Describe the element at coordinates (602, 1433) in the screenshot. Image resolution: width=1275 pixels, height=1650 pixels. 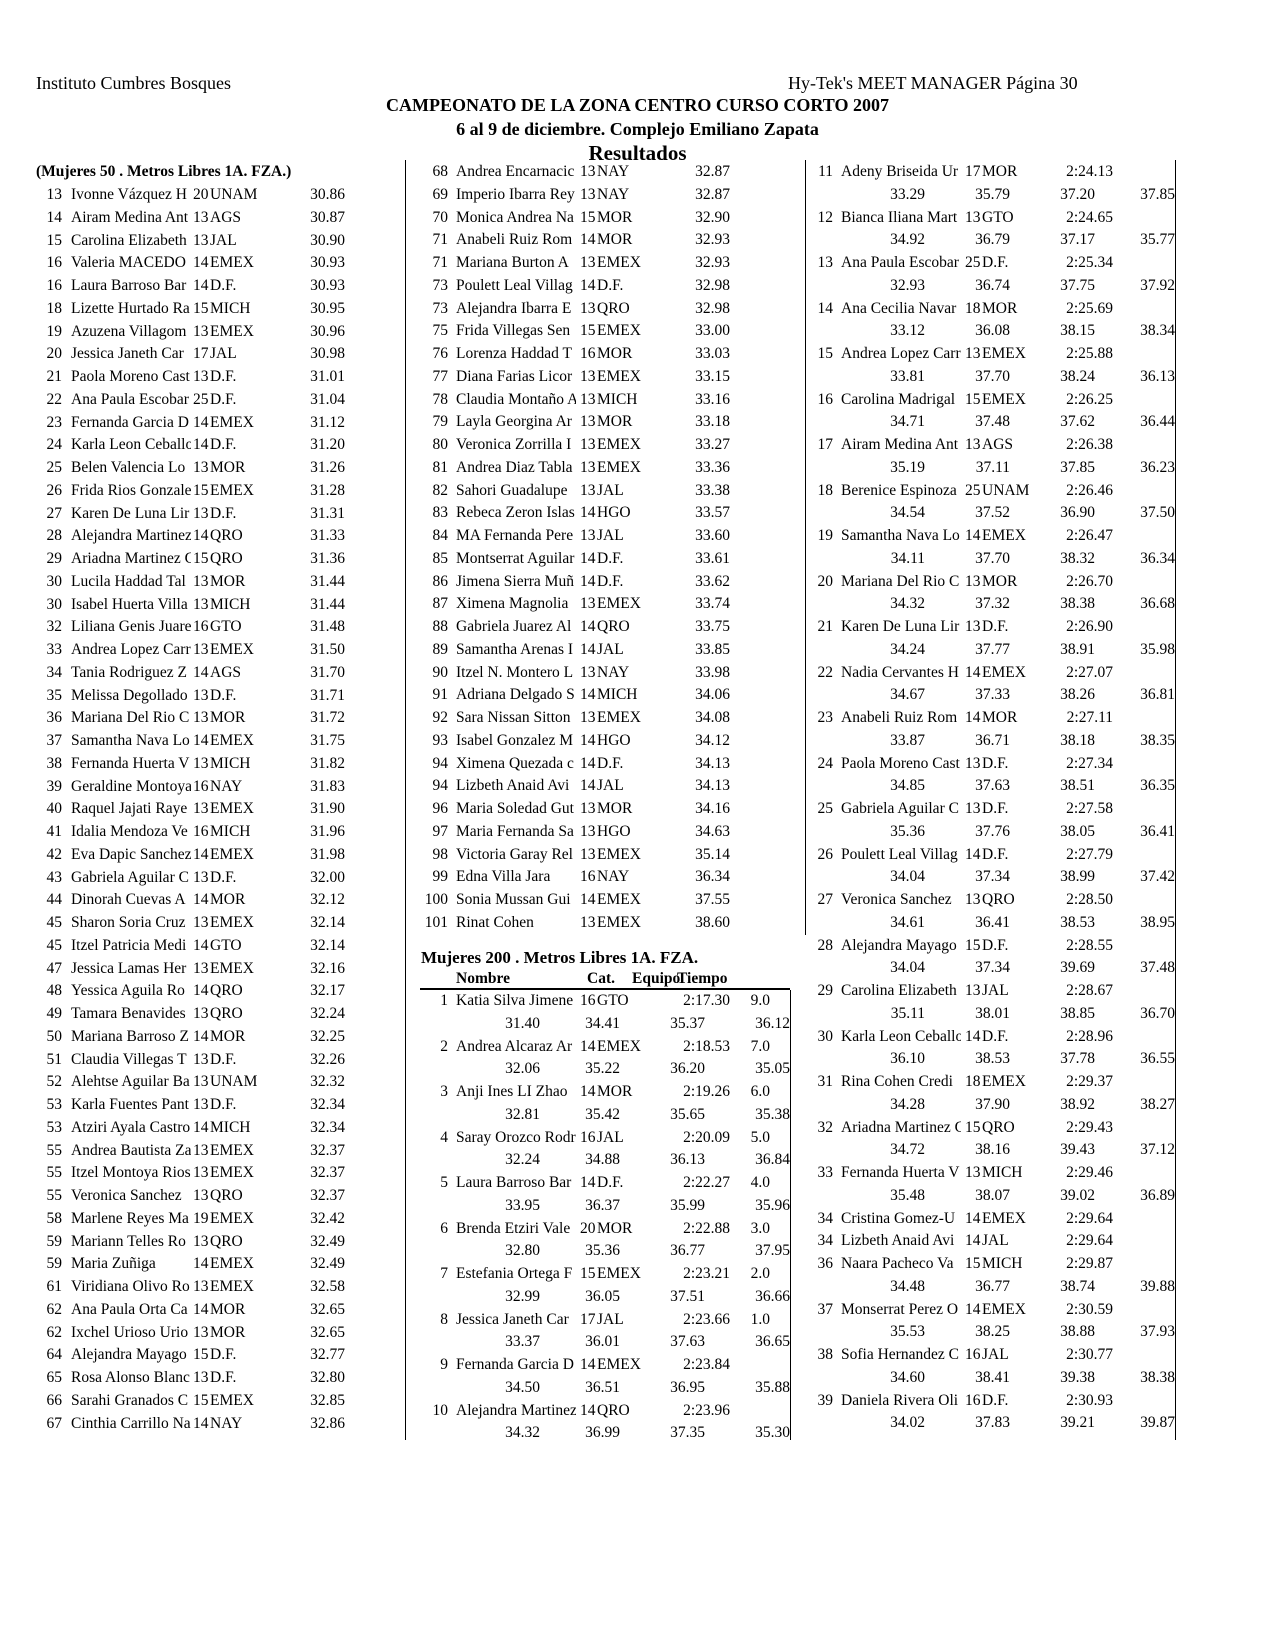
I see `split-time: 36.99` at that location.